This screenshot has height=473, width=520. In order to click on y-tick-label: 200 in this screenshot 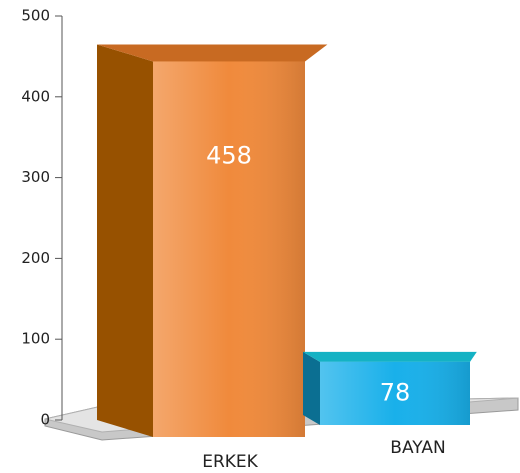, I will do `click(35, 258)`.